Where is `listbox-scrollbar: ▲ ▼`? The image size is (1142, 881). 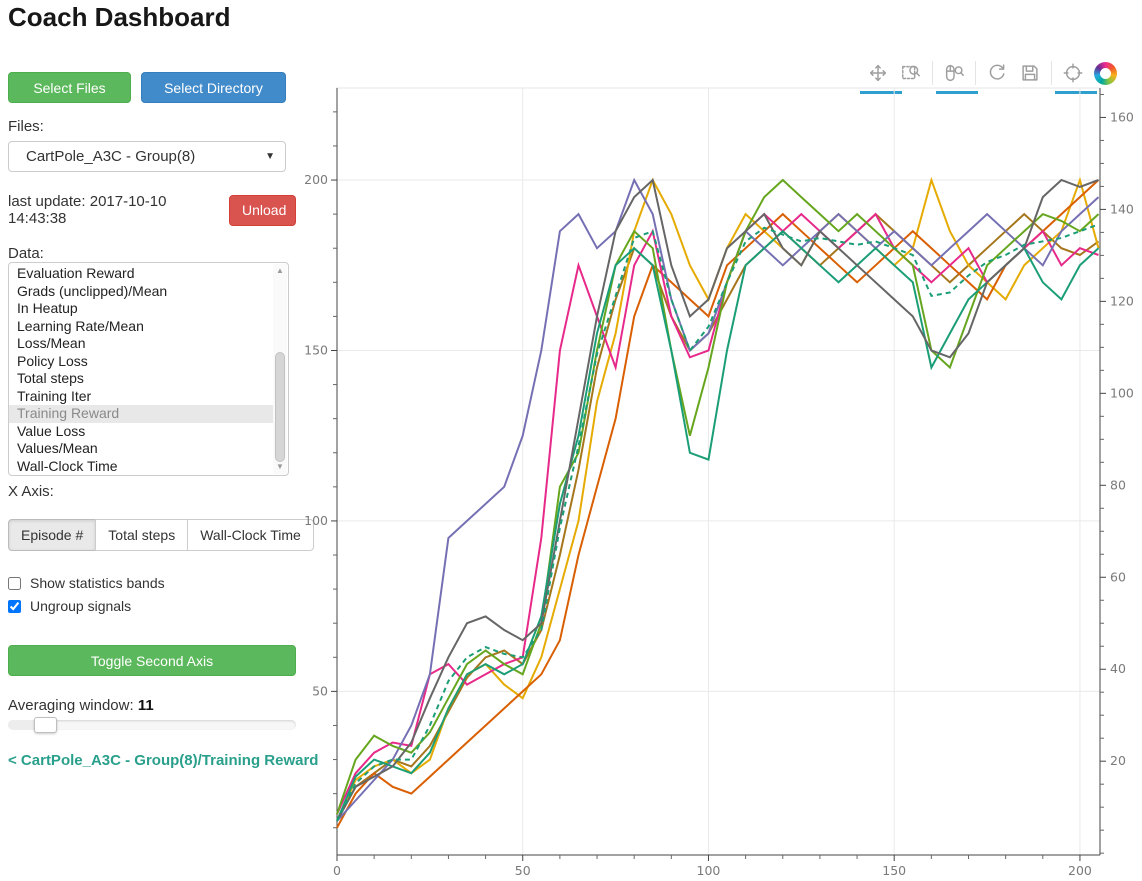
listbox-scrollbar: ▲ ▼ is located at coordinates (280, 369).